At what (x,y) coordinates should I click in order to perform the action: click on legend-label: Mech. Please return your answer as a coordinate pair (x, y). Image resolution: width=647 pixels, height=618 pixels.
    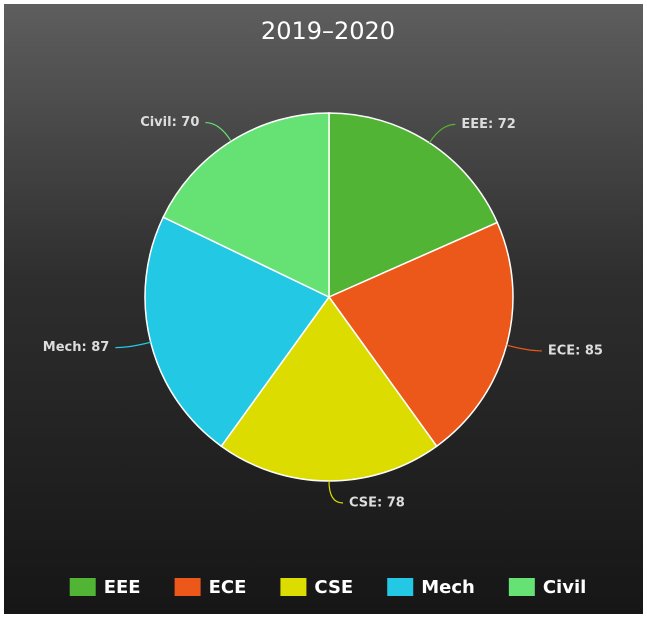
    Looking at the image, I should click on (448, 587).